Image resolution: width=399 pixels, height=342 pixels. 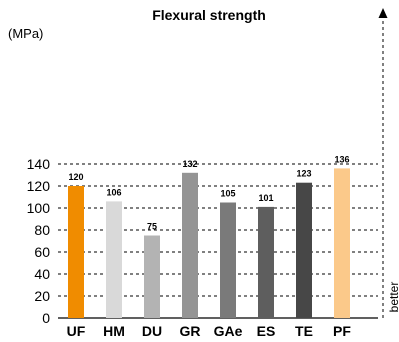 I want to click on x-tick-label: GAe, so click(x=228, y=331).